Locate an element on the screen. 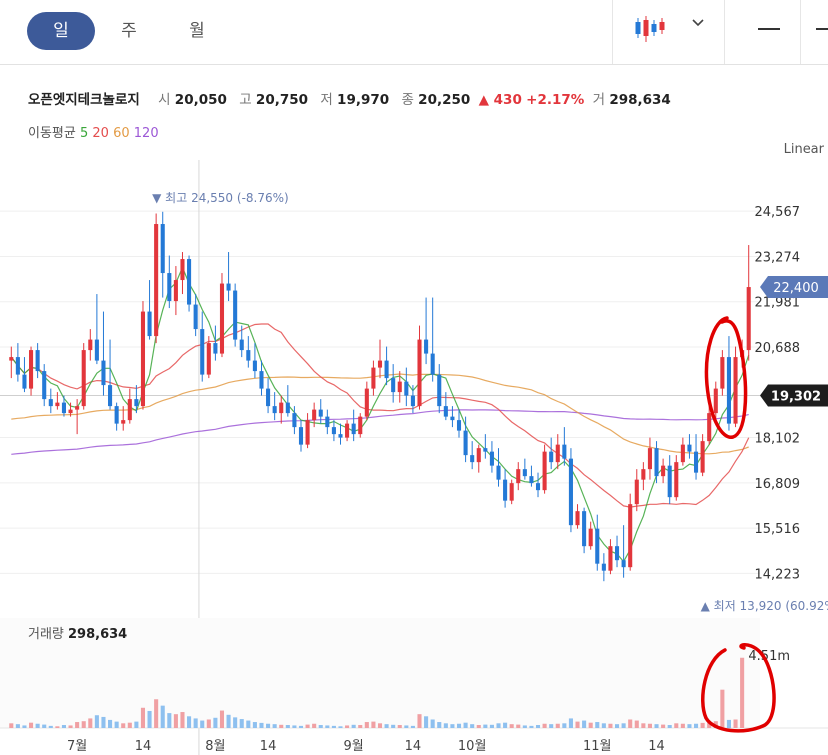  scale-mode-toggle: Linear is located at coordinates (803, 149).